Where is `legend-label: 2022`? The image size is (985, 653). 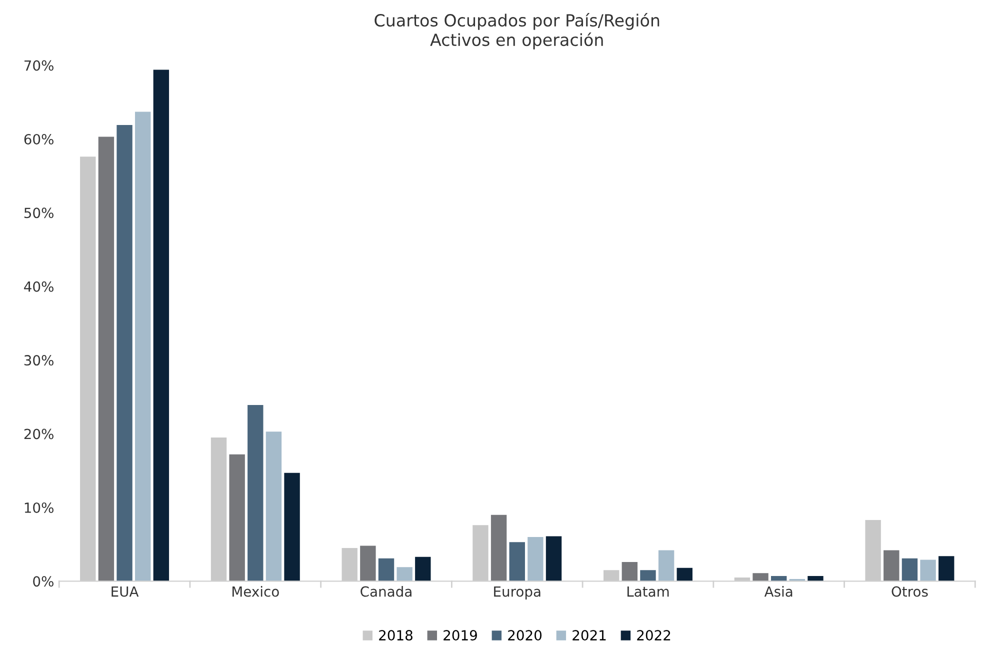
legend-label: 2022 is located at coordinates (653, 635).